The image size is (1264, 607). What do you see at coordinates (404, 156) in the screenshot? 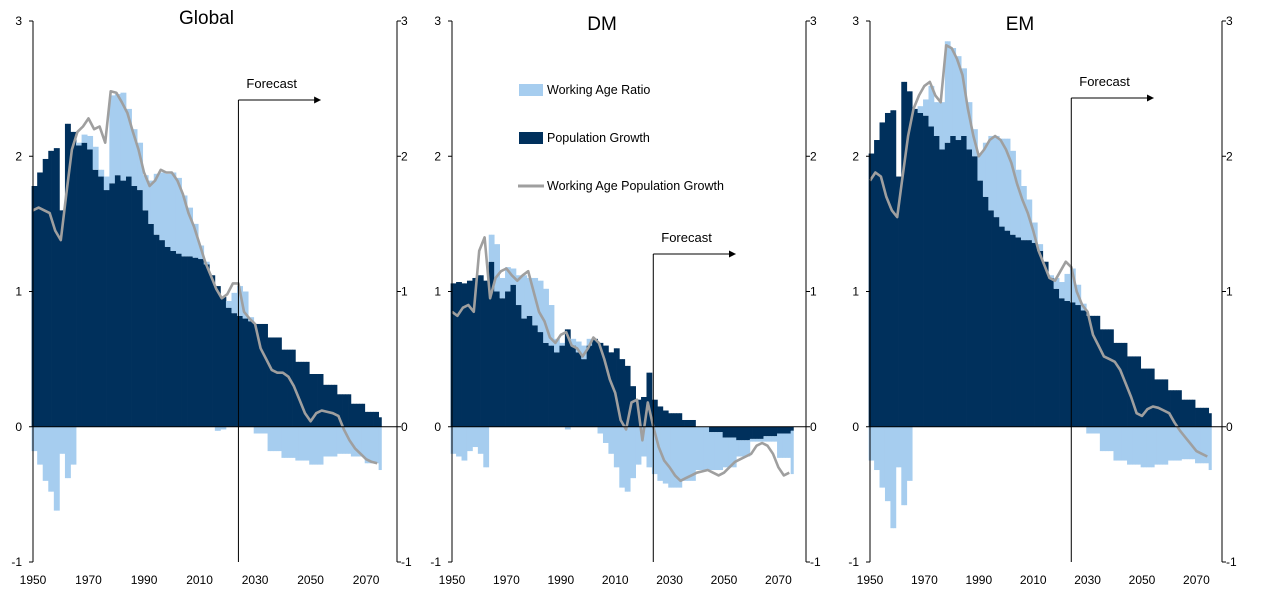
I see `y-tick-label-right: 2` at bounding box center [404, 156].